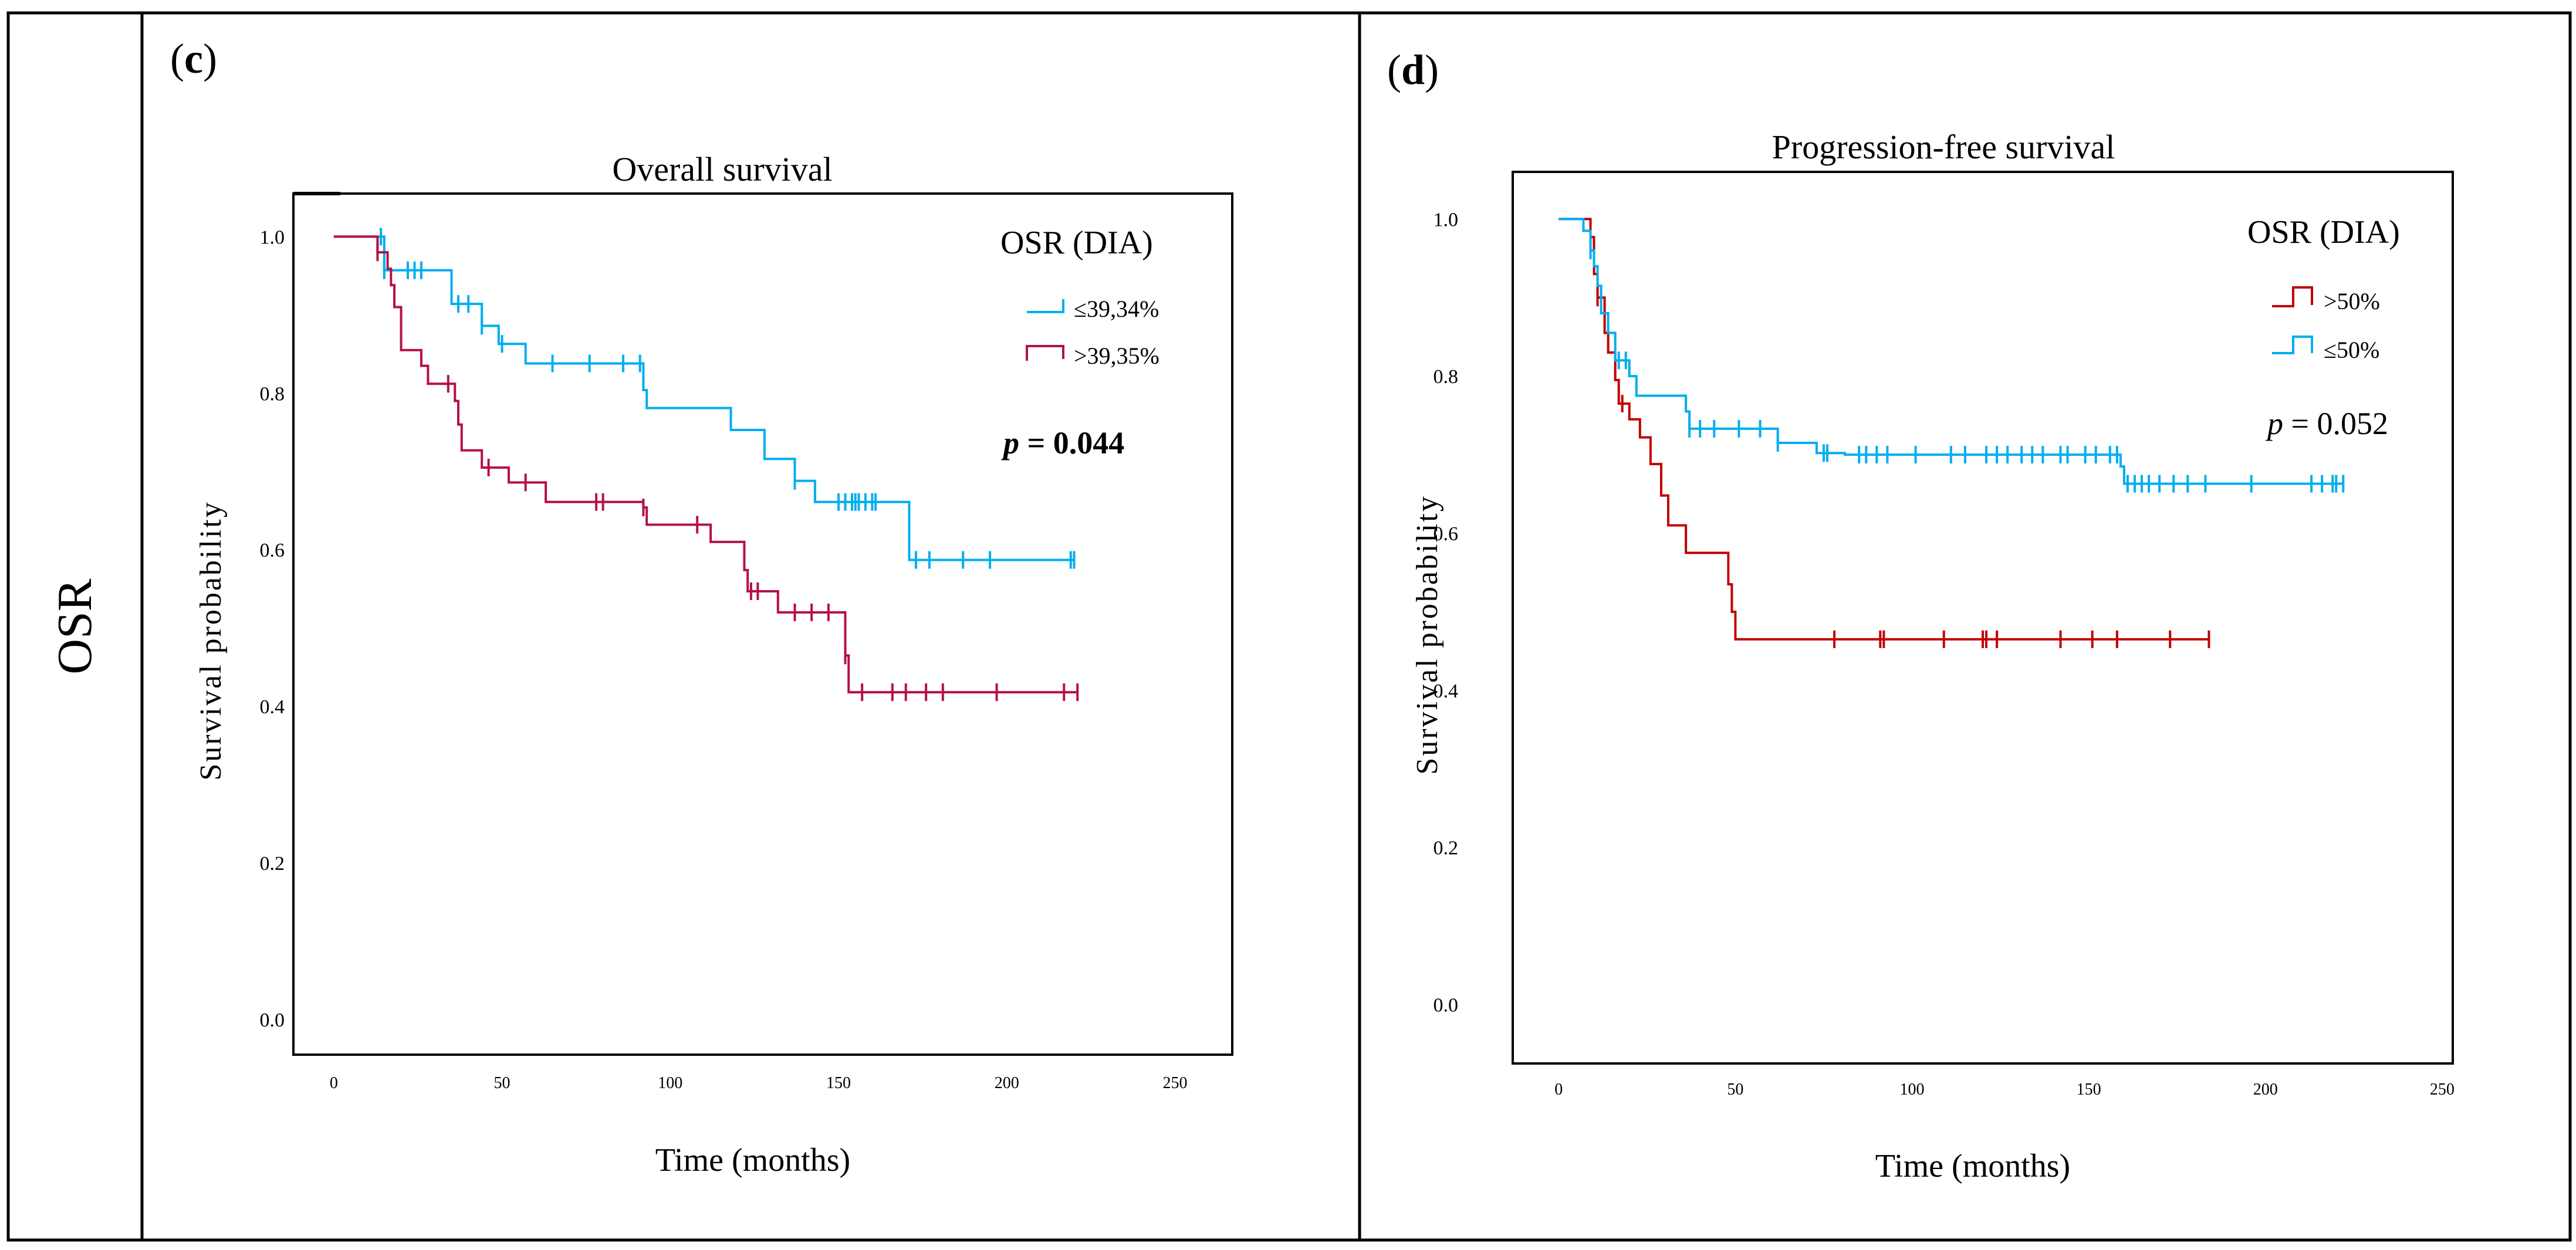 Image resolution: width=2576 pixels, height=1250 pixels. What do you see at coordinates (1010, 442) in the screenshot?
I see `panel-c-p-label: p` at bounding box center [1010, 442].